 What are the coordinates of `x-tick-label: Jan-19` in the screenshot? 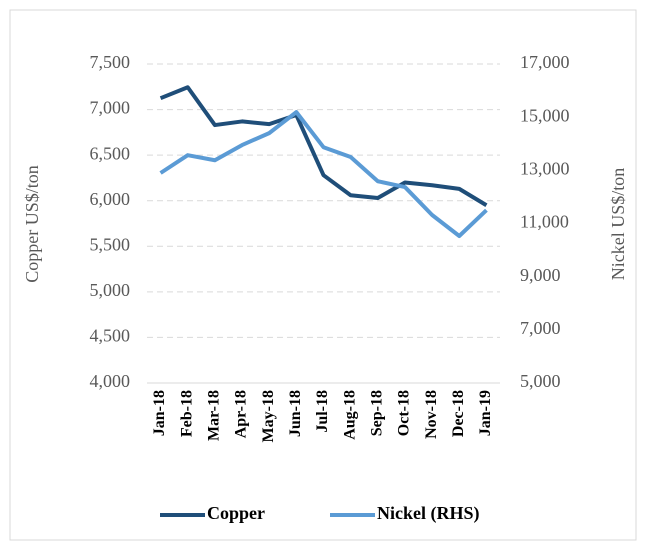 It's located at (485, 413).